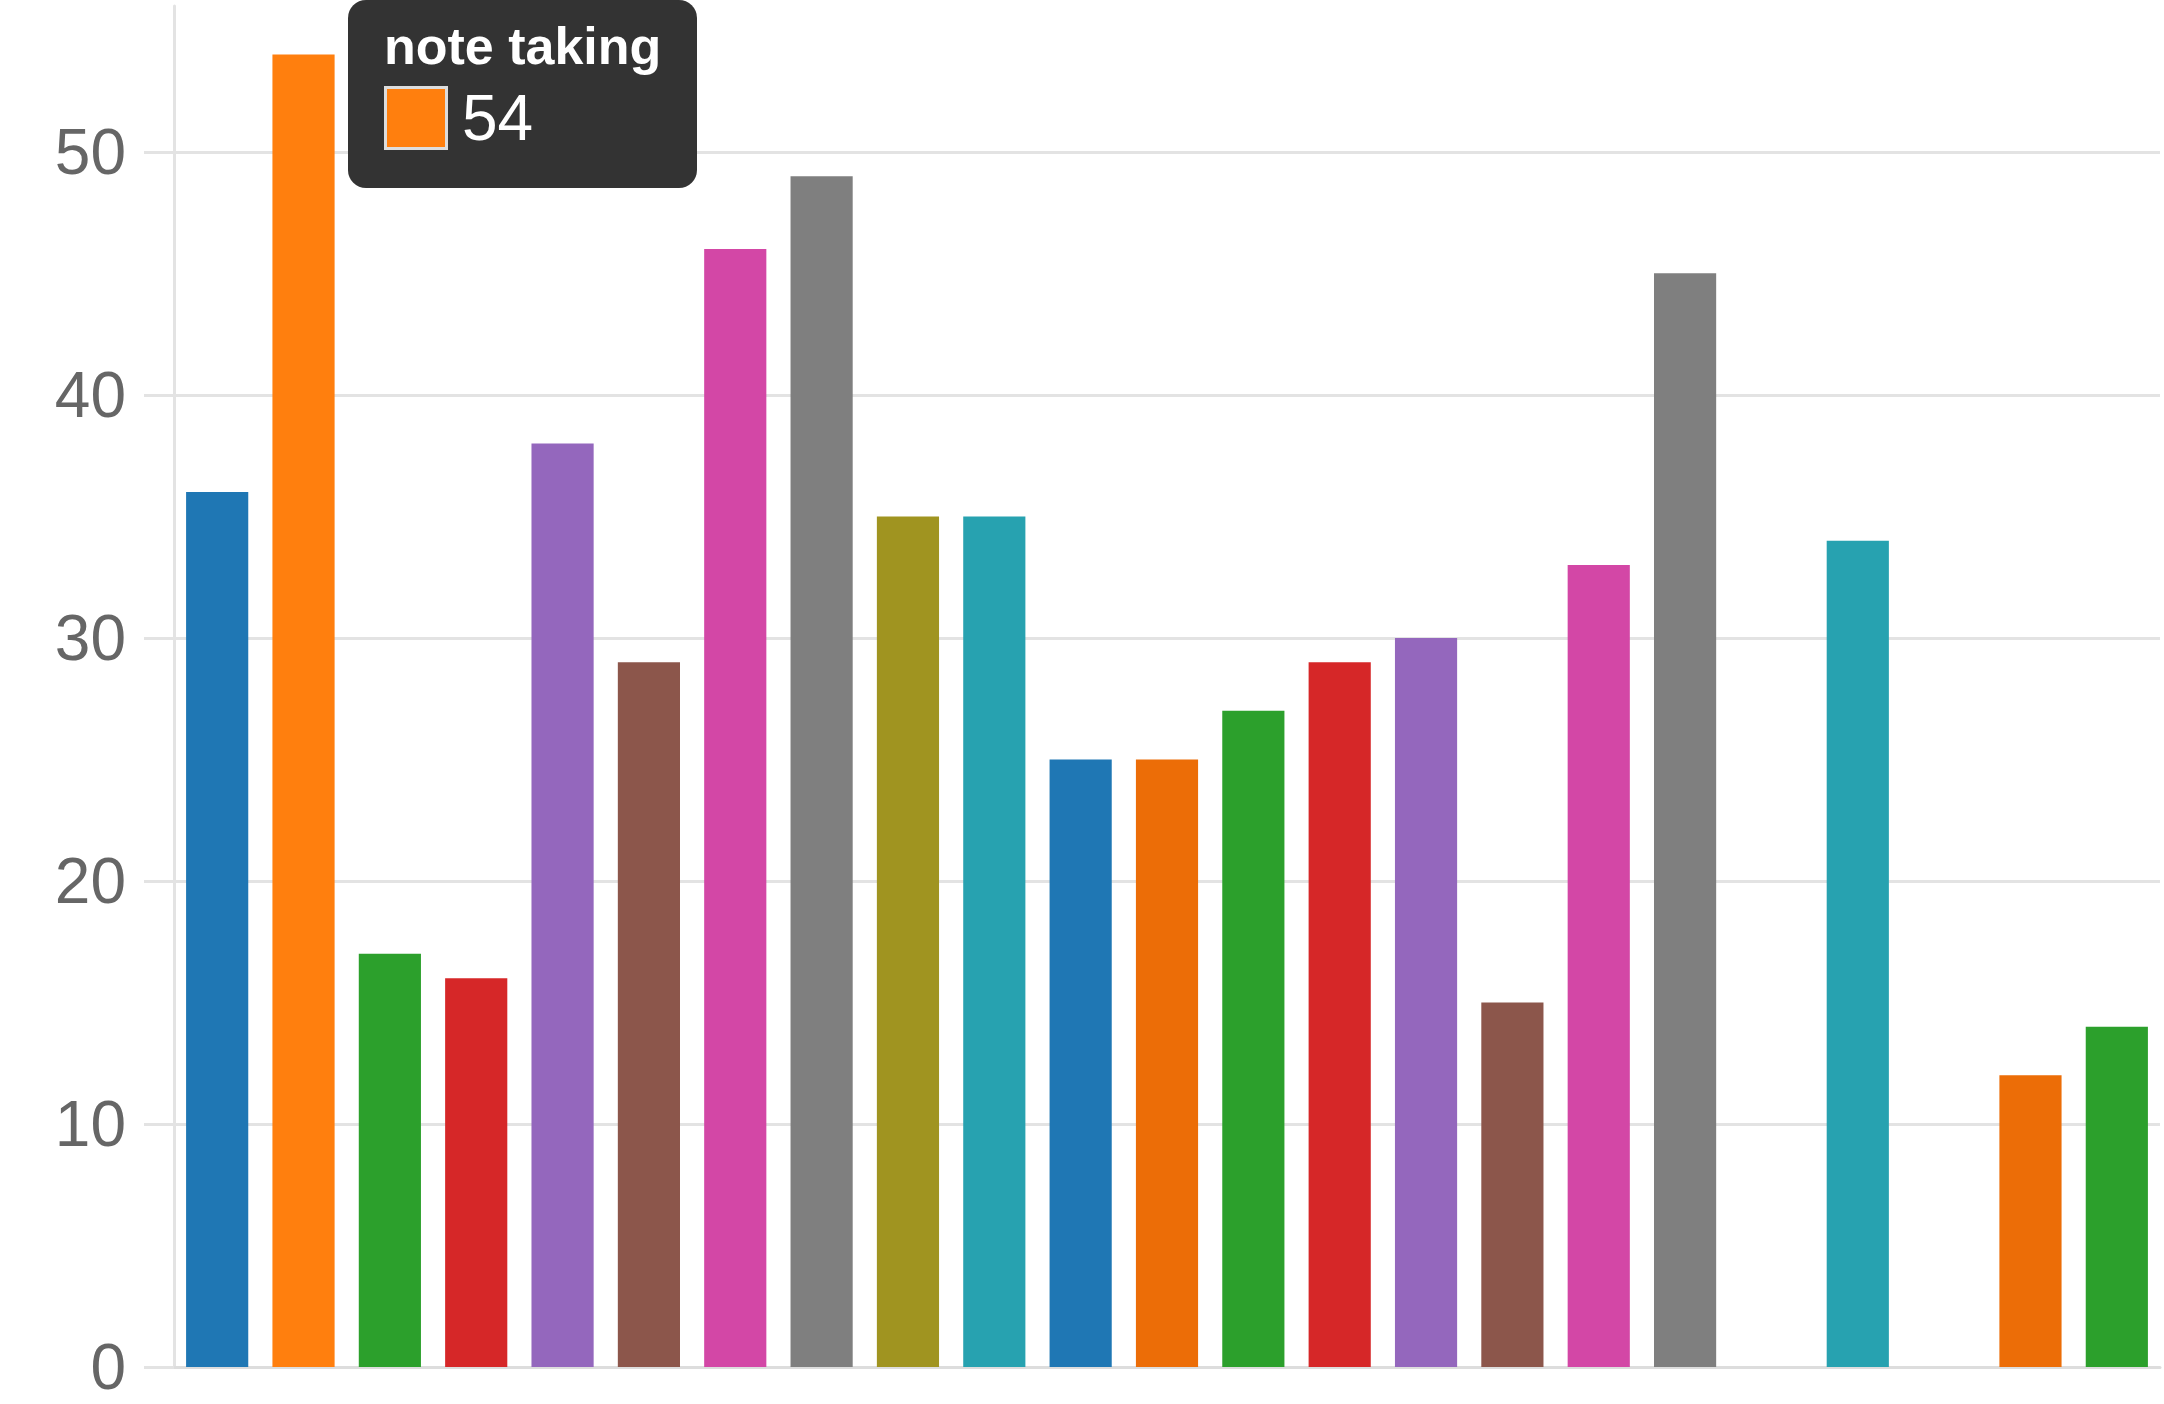 The width and height of the screenshot is (2164, 1404). What do you see at coordinates (523, 46) in the screenshot?
I see `annotation: note taking` at bounding box center [523, 46].